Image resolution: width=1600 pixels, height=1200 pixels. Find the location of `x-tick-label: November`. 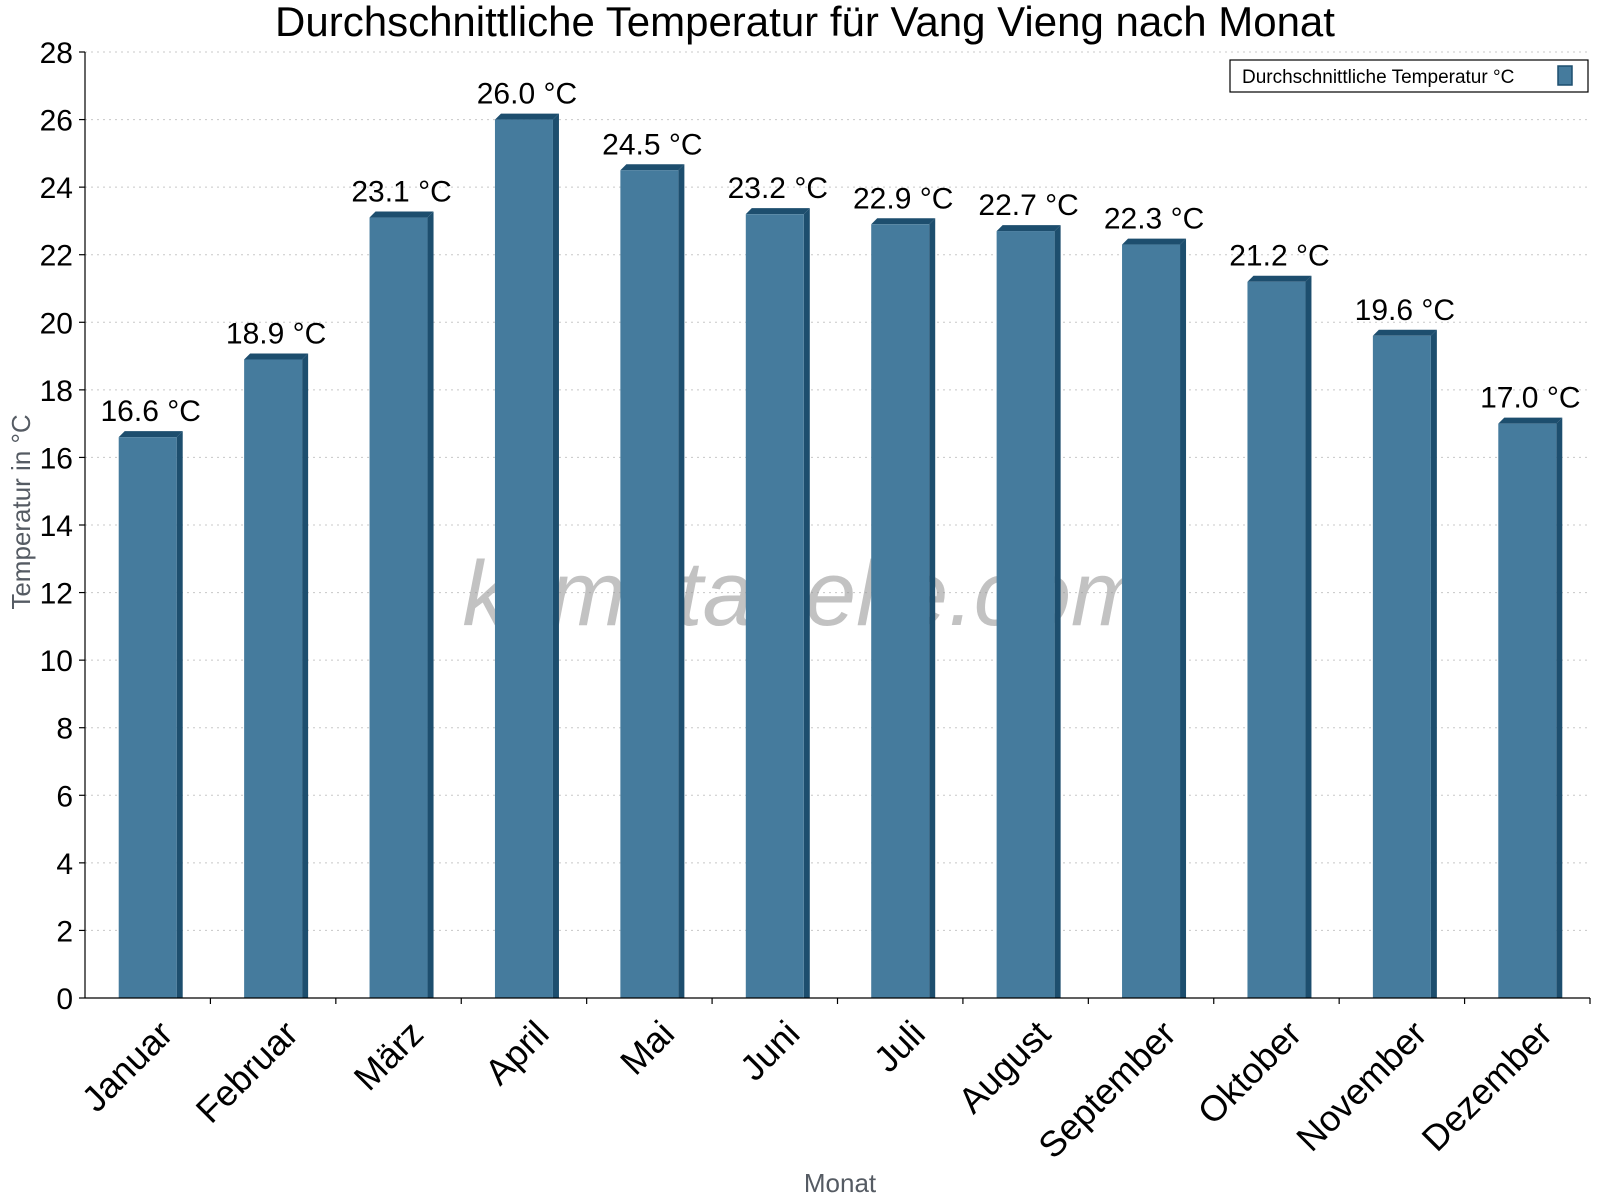

x-tick-label: November is located at coordinates (1361, 1086).